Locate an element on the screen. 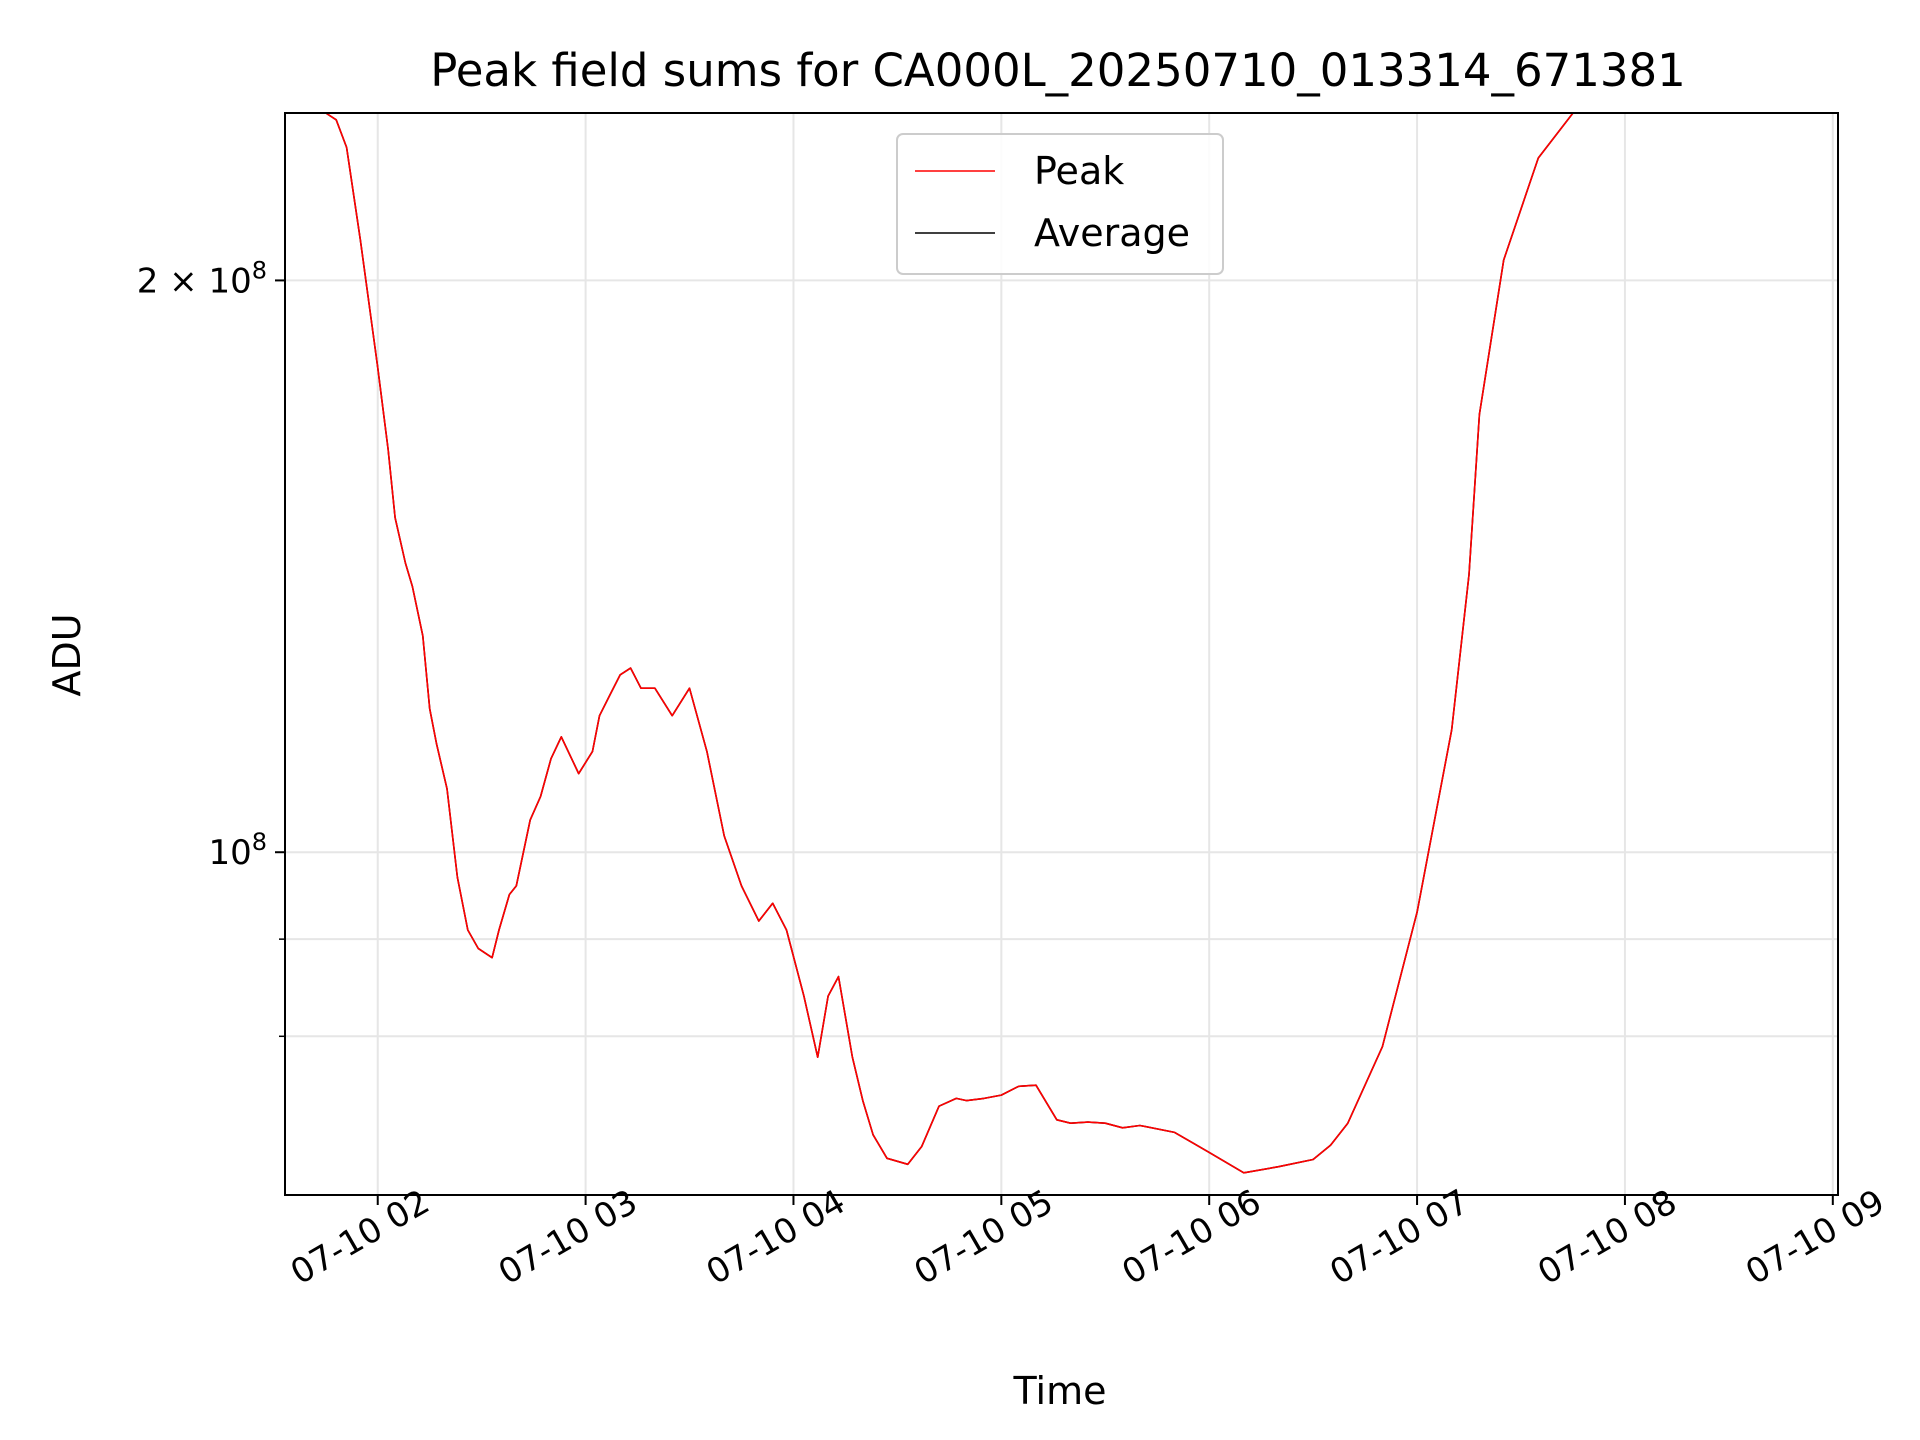 The image size is (1920, 1440). x-tick-label: 07-10 06 is located at coordinates (1192, 1237).